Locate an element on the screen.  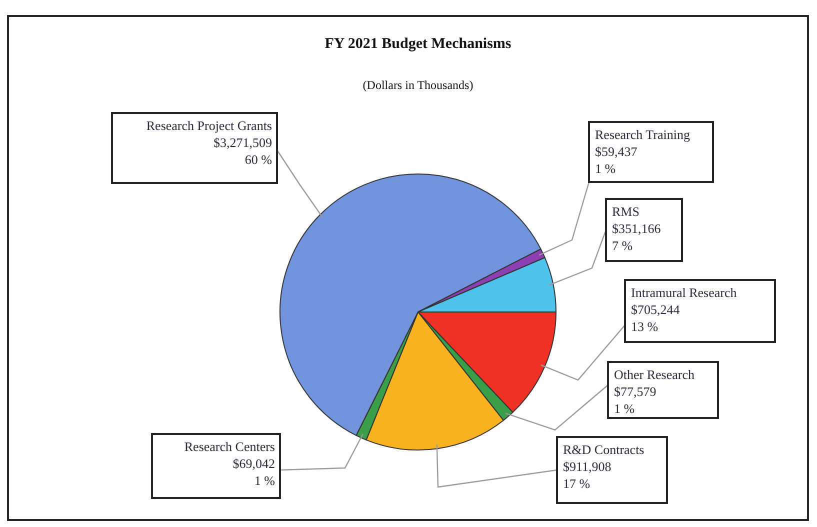
slice-label: Other Research is located at coordinates (654, 374).